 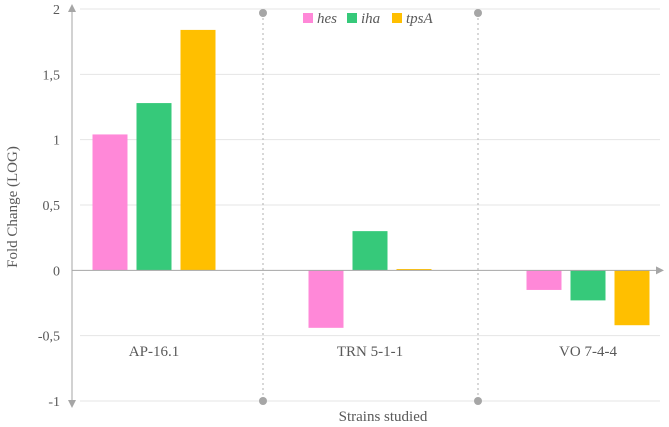 I want to click on legend-swatch-iha, so click(x=352, y=18).